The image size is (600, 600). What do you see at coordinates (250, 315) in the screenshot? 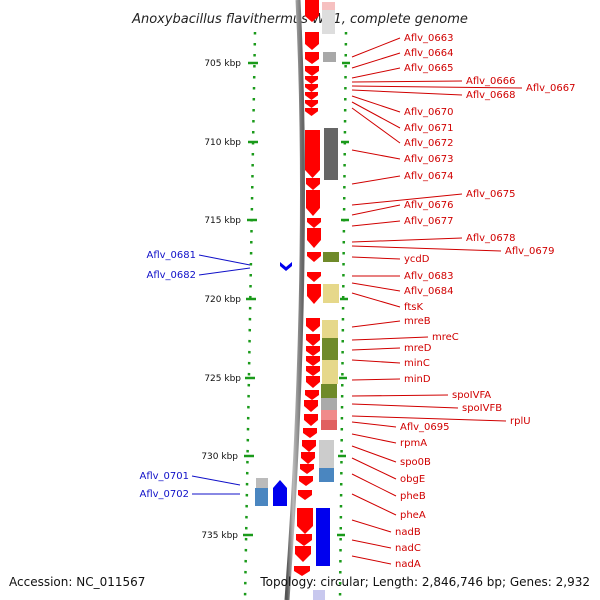
I see `guide-line-left` at bounding box center [250, 315].